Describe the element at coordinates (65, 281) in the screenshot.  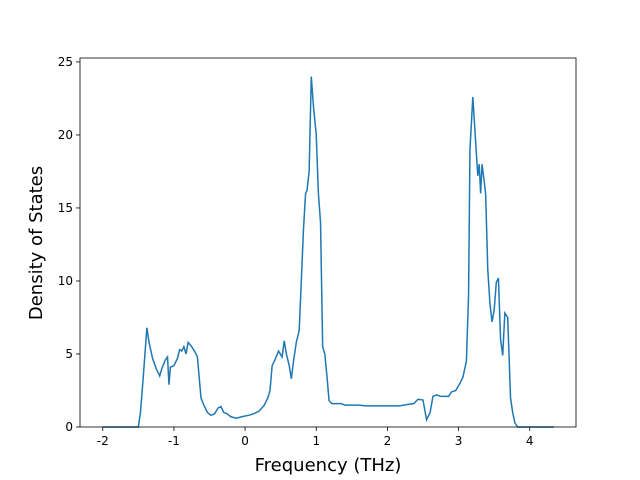
I see `y-tick-label: 10` at that location.